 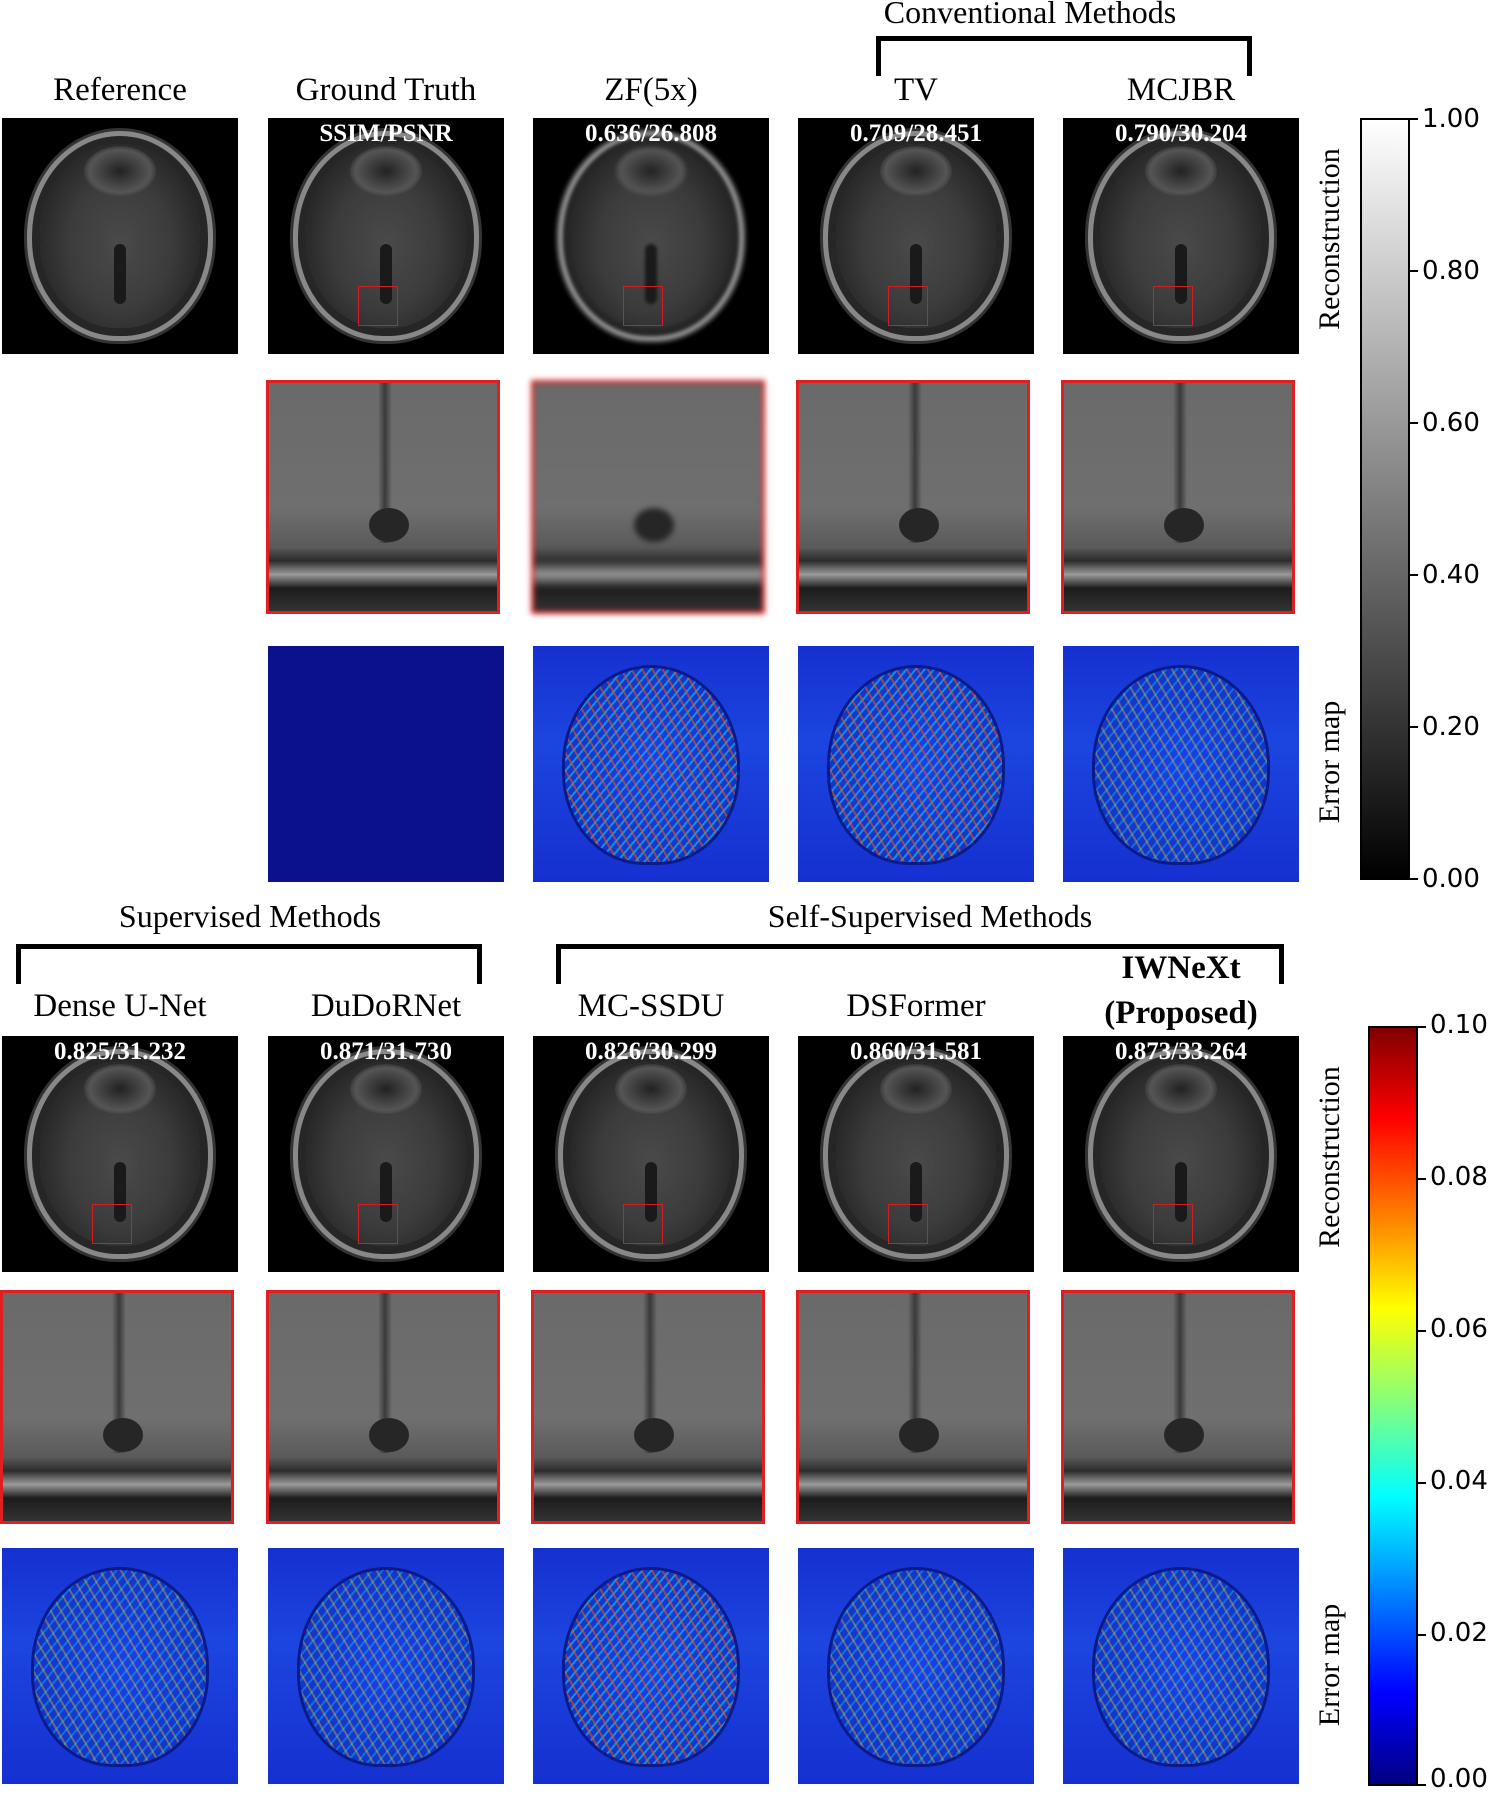 I want to click on colorbar-tick-label: 0.02, so click(x=1459, y=1633).